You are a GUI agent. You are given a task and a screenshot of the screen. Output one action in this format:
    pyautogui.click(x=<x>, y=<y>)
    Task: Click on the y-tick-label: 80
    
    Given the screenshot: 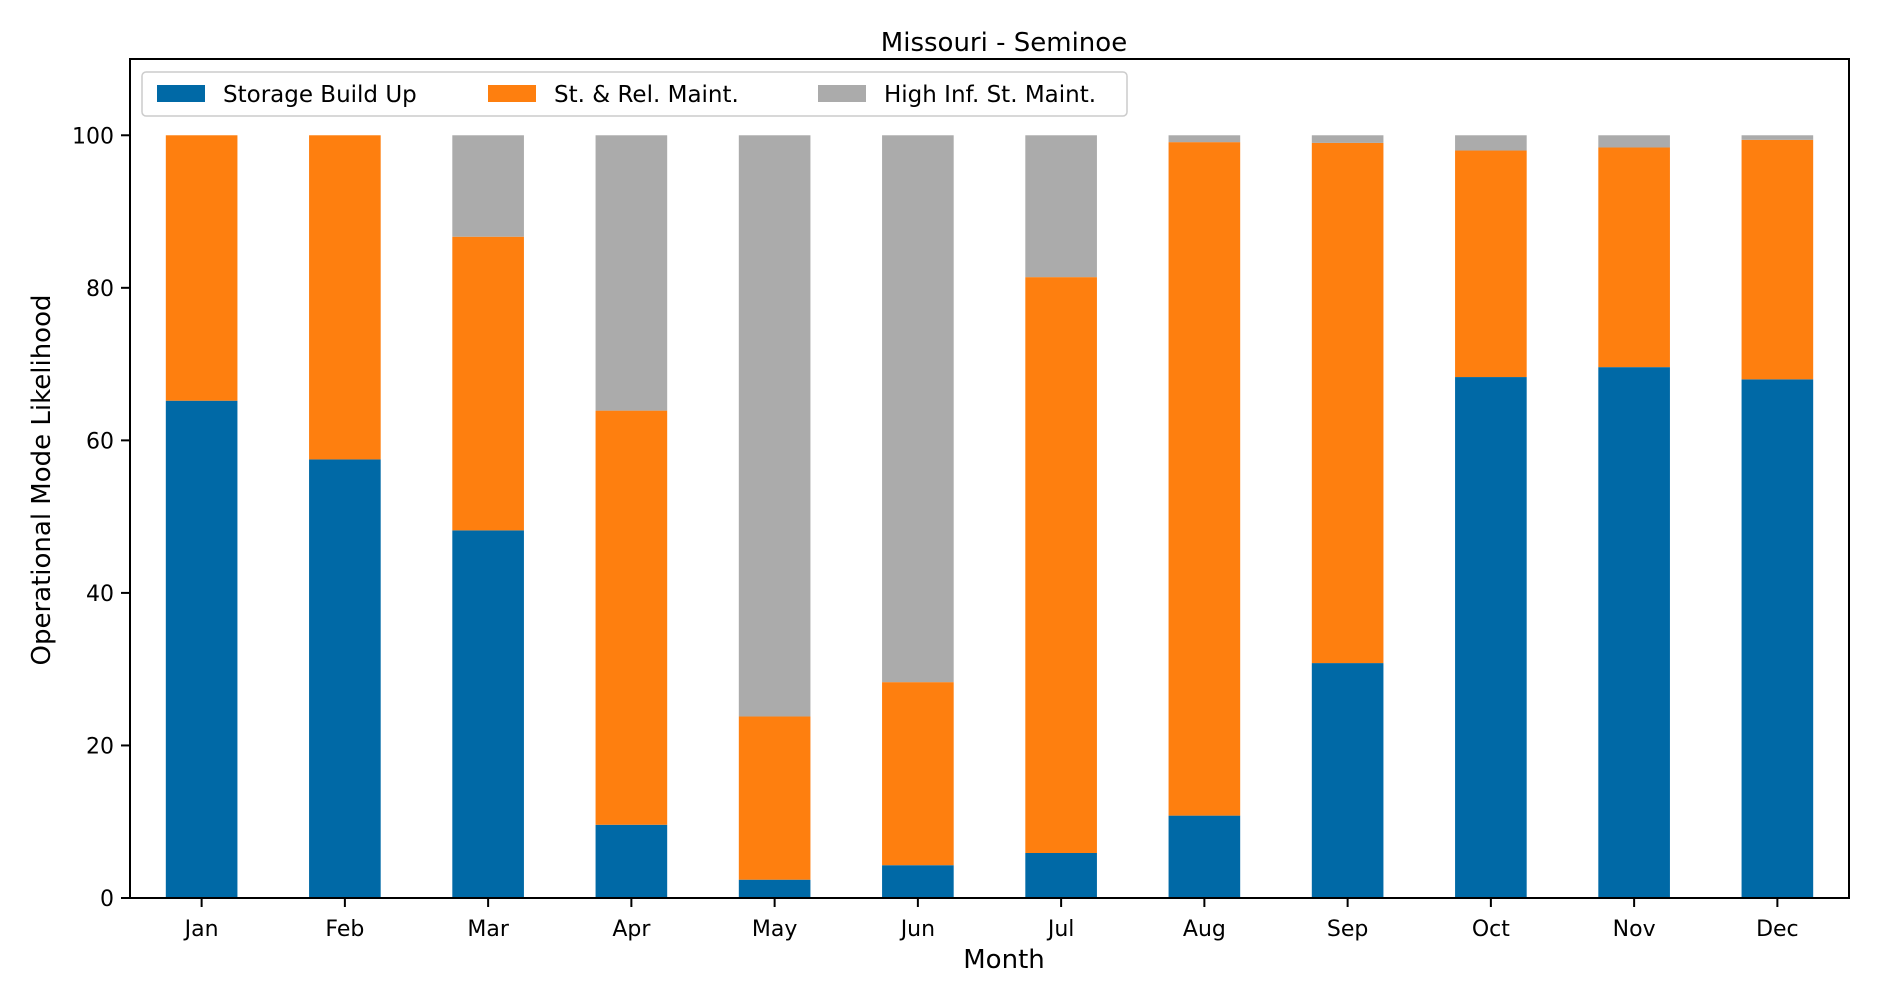 What is the action you would take?
    pyautogui.click(x=100, y=289)
    